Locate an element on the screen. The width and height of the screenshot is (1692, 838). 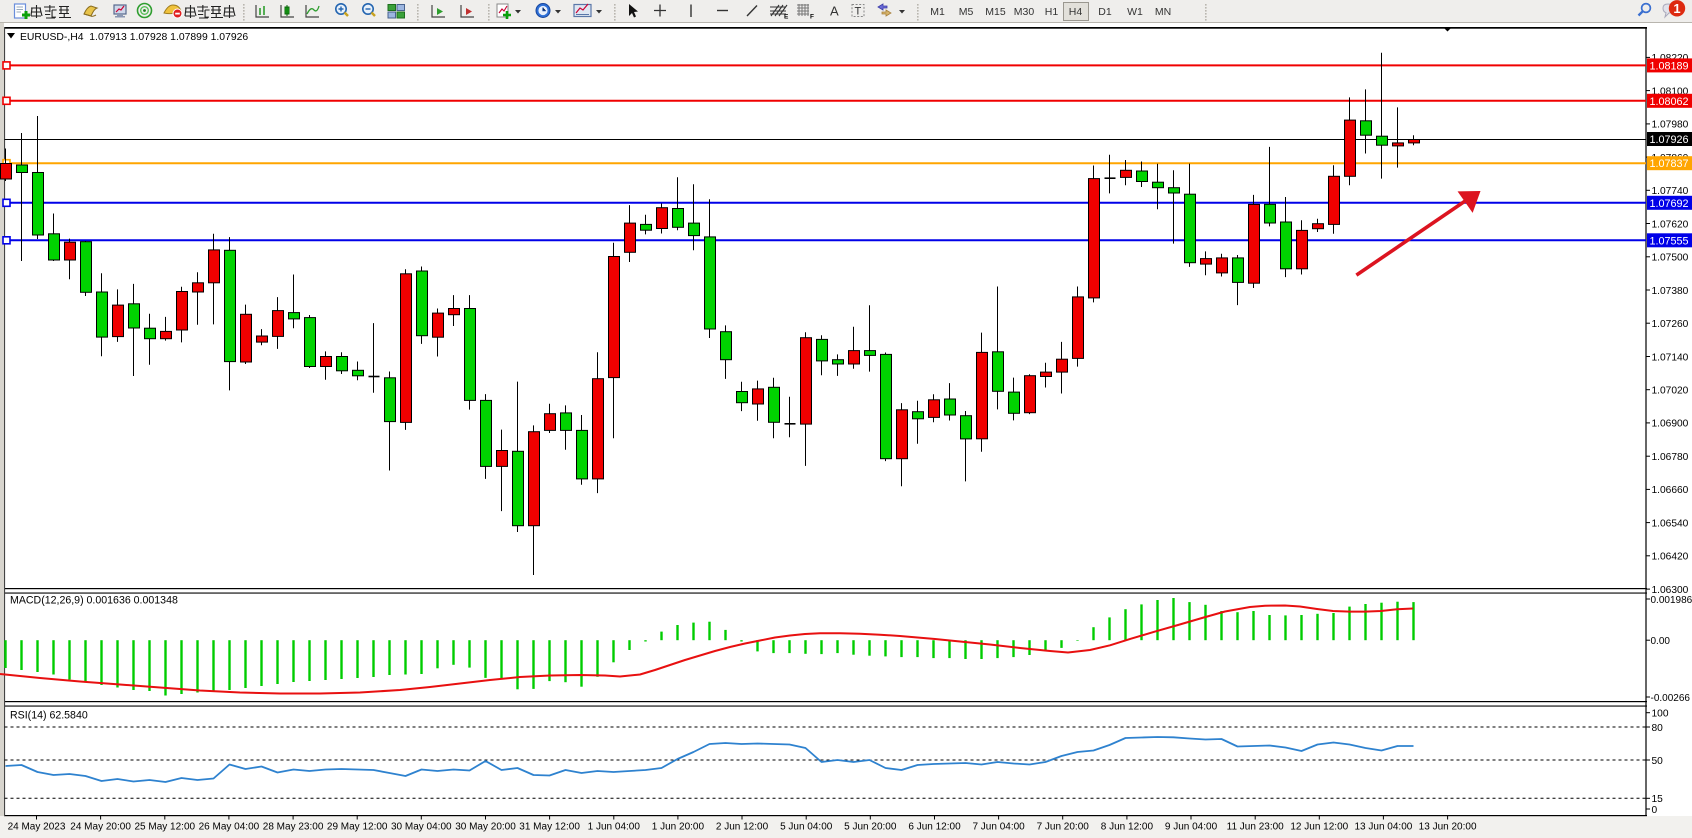
svg-text: 12 Jun 12:00 is located at coordinates (1319, 826).